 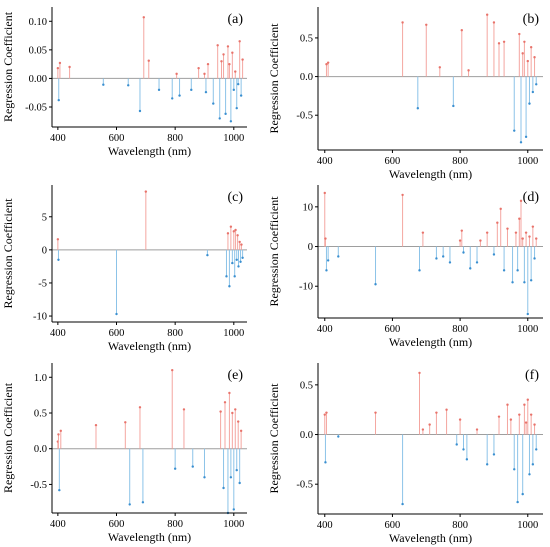 What do you see at coordinates (531, 19) in the screenshot?
I see `panel-label: (b)` at bounding box center [531, 19].